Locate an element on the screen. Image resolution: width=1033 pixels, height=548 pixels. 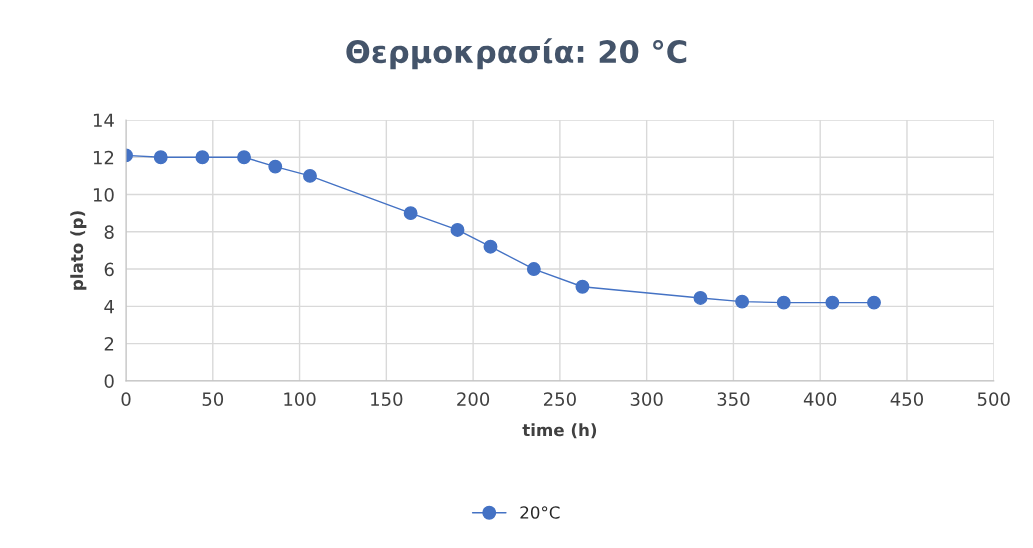
x-tick-label: 150 is located at coordinates (387, 399).